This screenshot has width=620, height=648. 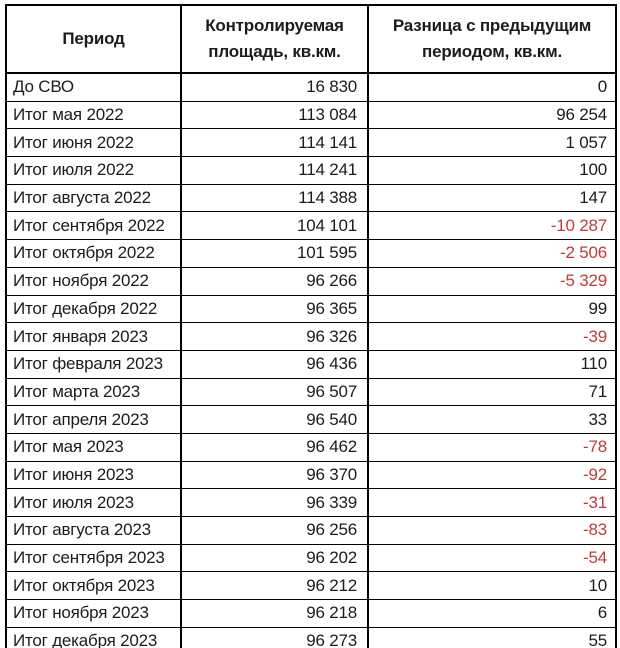 I want to click on area-cell: 114 241, so click(x=274, y=170).